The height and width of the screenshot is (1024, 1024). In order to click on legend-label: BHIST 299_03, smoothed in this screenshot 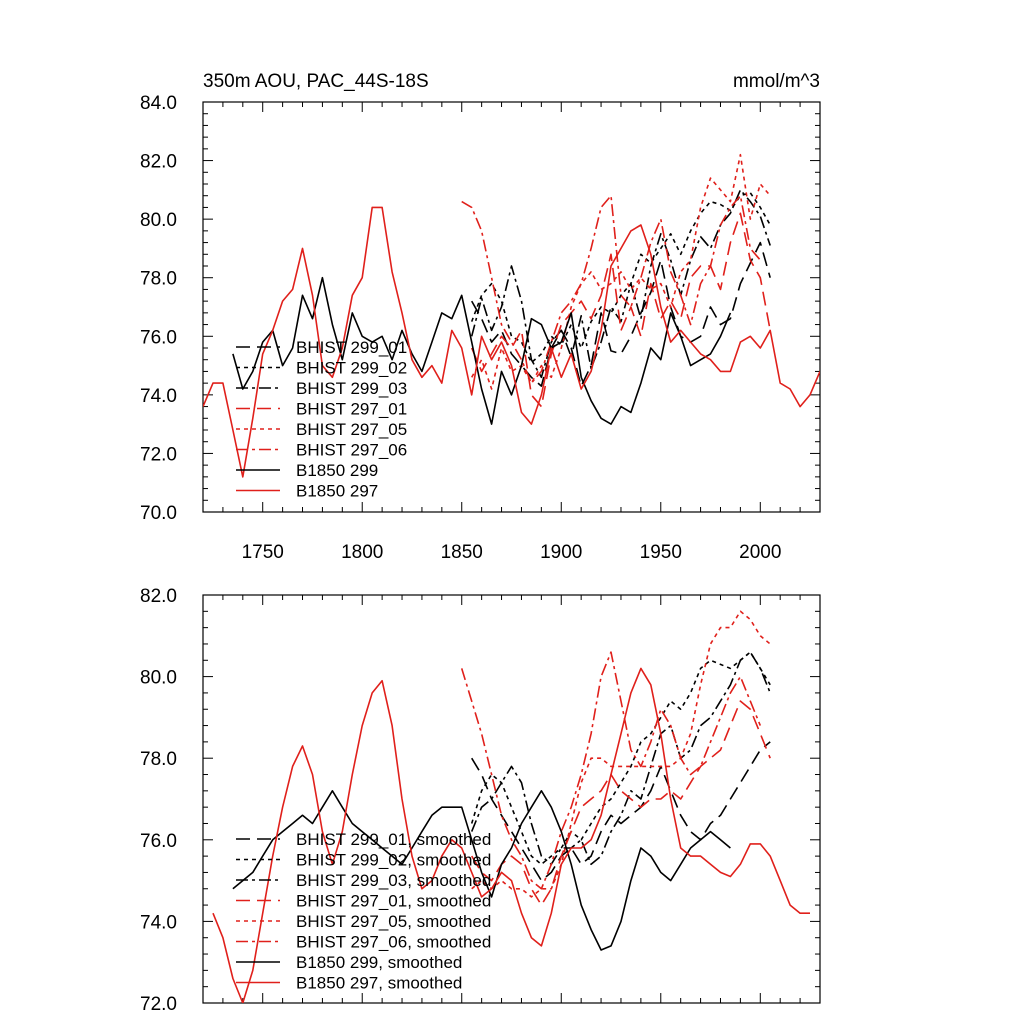, I will do `click(393, 880)`.